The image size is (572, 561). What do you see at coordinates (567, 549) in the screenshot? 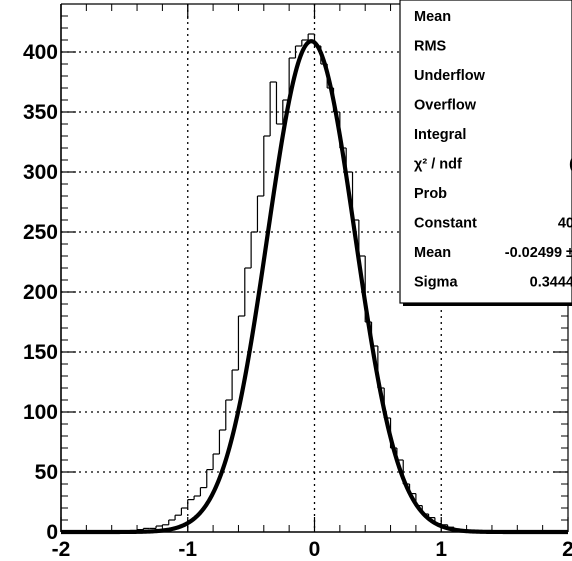
I see `x-tick-label: 2` at bounding box center [567, 549].